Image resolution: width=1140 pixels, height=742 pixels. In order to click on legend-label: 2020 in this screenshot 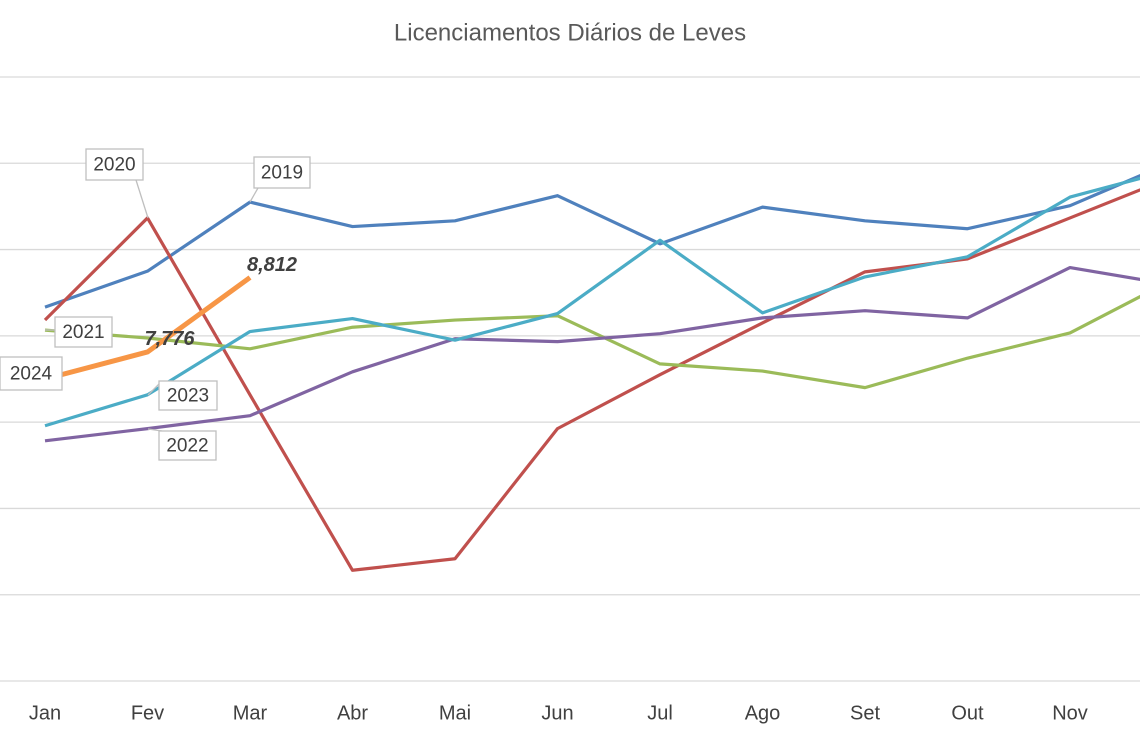, I will do `click(114, 165)`.